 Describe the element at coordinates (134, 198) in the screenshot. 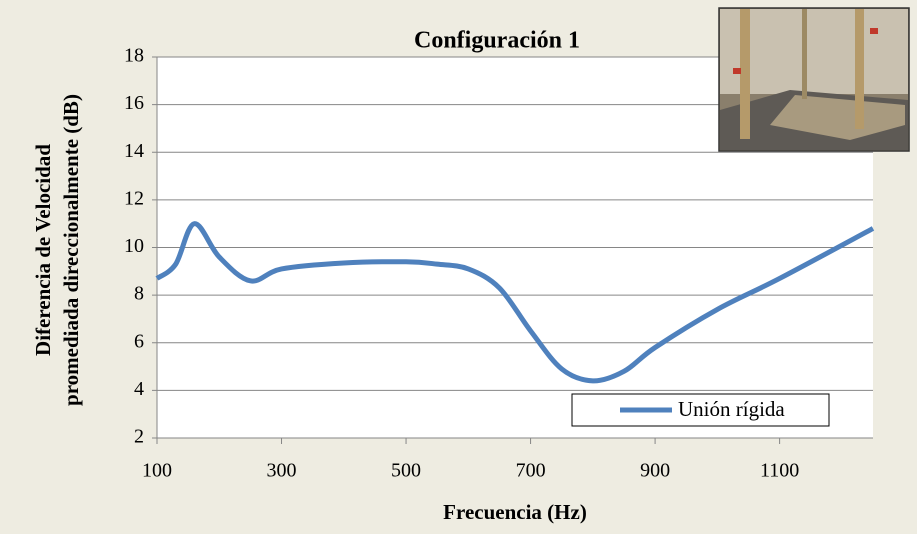

I see `y-tick-label: 12` at that location.